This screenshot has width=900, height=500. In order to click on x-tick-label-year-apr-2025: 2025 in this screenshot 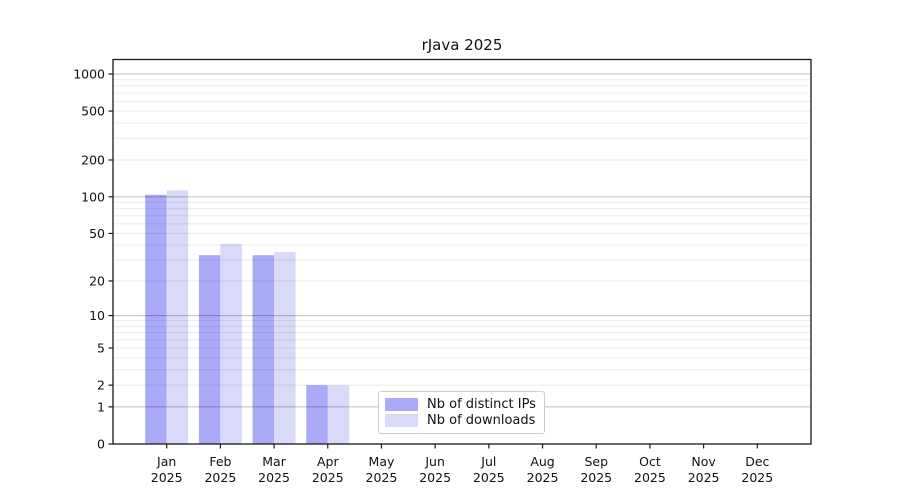, I will do `click(328, 477)`.